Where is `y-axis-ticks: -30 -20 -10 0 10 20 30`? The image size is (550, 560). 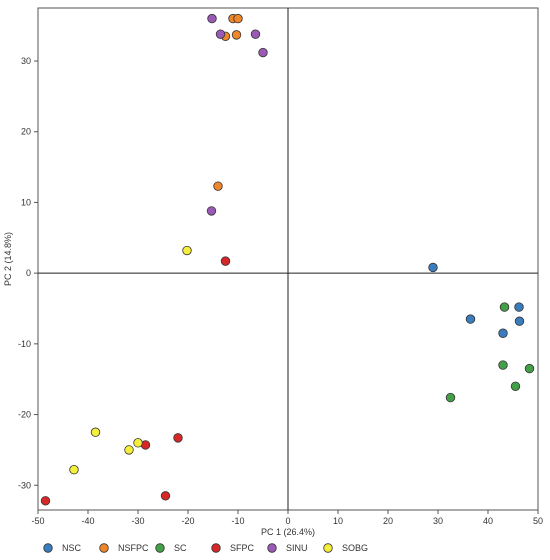 y-axis-ticks: -30 -20 -10 0 10 20 30 is located at coordinates (28, 273).